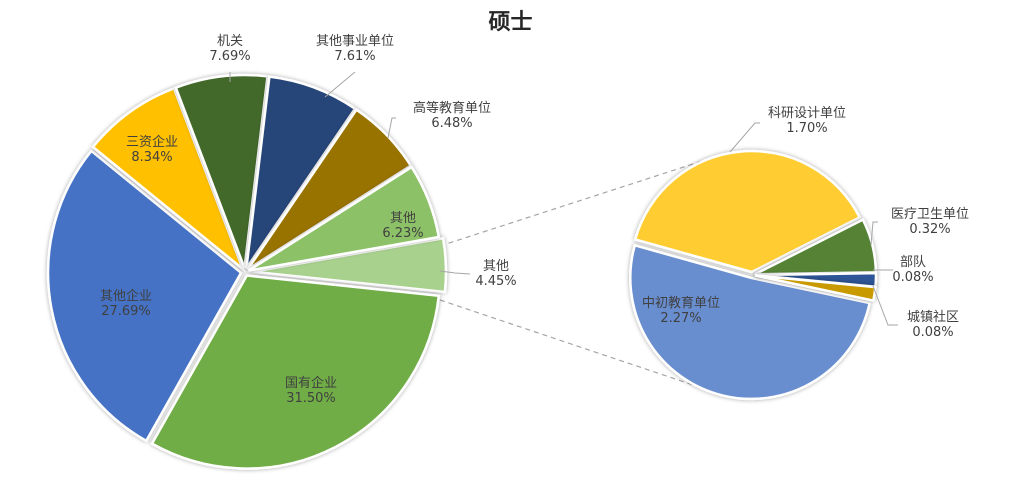  Describe the element at coordinates (681, 310) in the screenshot. I see `label-primary-secondary-education: 中初教育单位 2.27%` at that location.